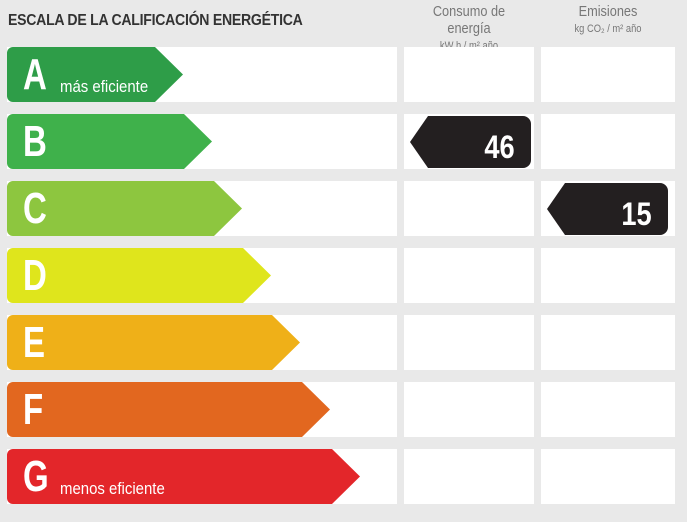 This screenshot has width=687, height=522. What do you see at coordinates (607, 209) in the screenshot?
I see `emissions-badge: 15` at bounding box center [607, 209].